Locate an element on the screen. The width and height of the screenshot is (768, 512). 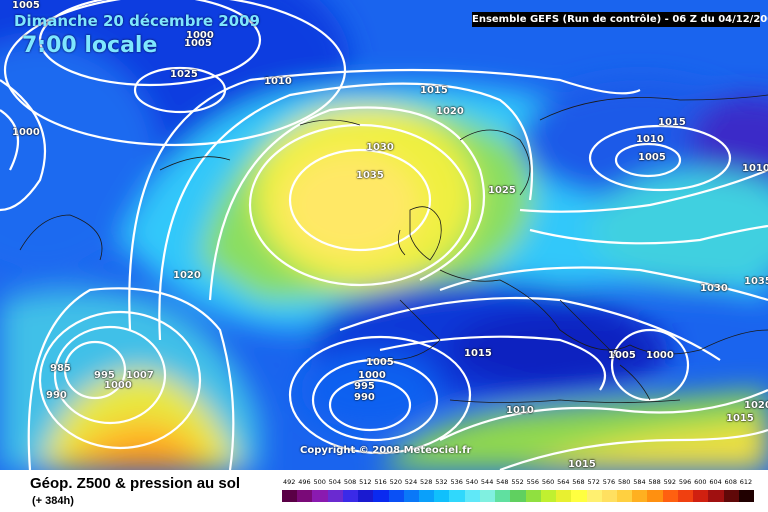
local-time: 7:00 locale is located at coordinates (90, 45).